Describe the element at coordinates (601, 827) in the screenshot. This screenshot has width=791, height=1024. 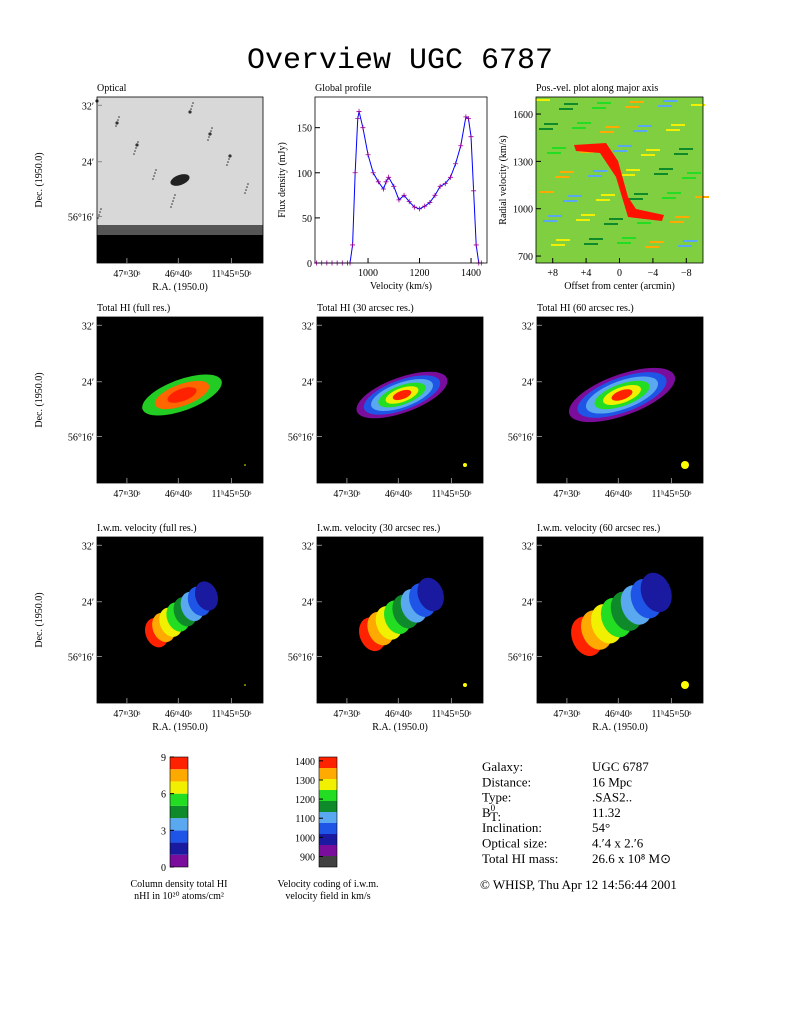
I see `info-value: 54°` at that location.